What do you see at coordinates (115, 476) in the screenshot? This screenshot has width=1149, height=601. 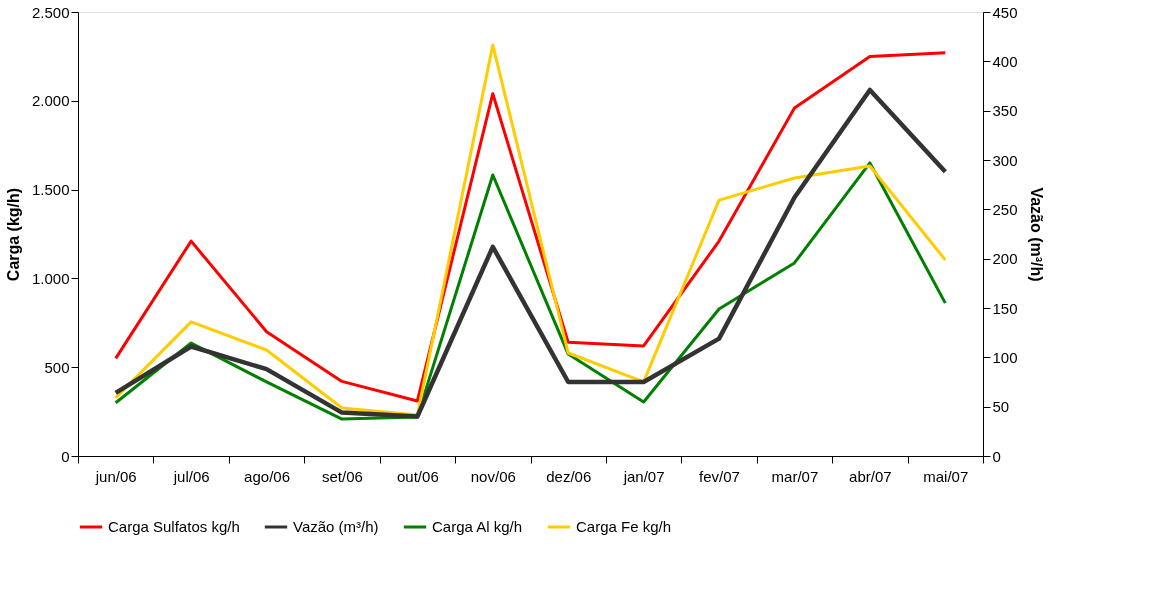 I see `x-tick-label: jun/06` at bounding box center [115, 476].